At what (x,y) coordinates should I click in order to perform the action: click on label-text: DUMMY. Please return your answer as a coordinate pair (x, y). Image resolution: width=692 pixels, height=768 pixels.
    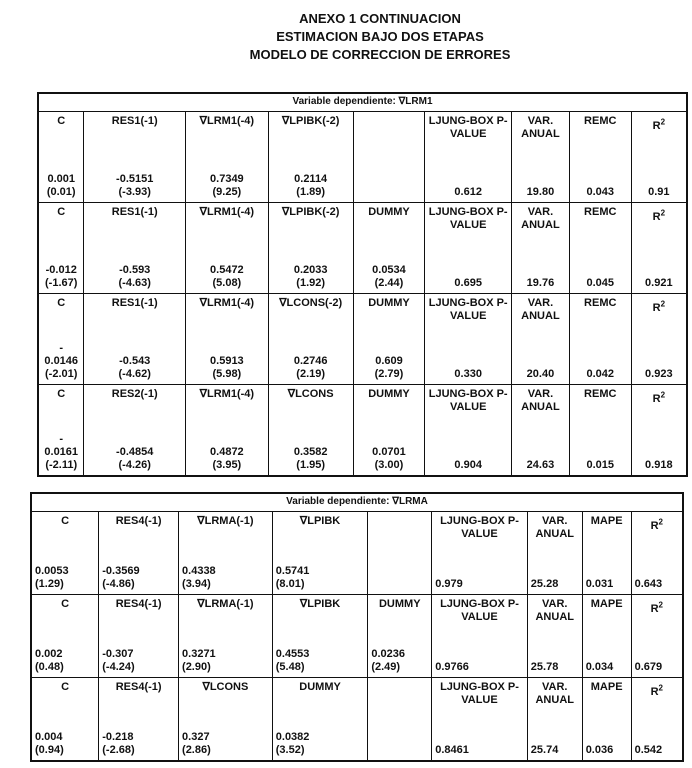
    Looking at the image, I should click on (399, 604).